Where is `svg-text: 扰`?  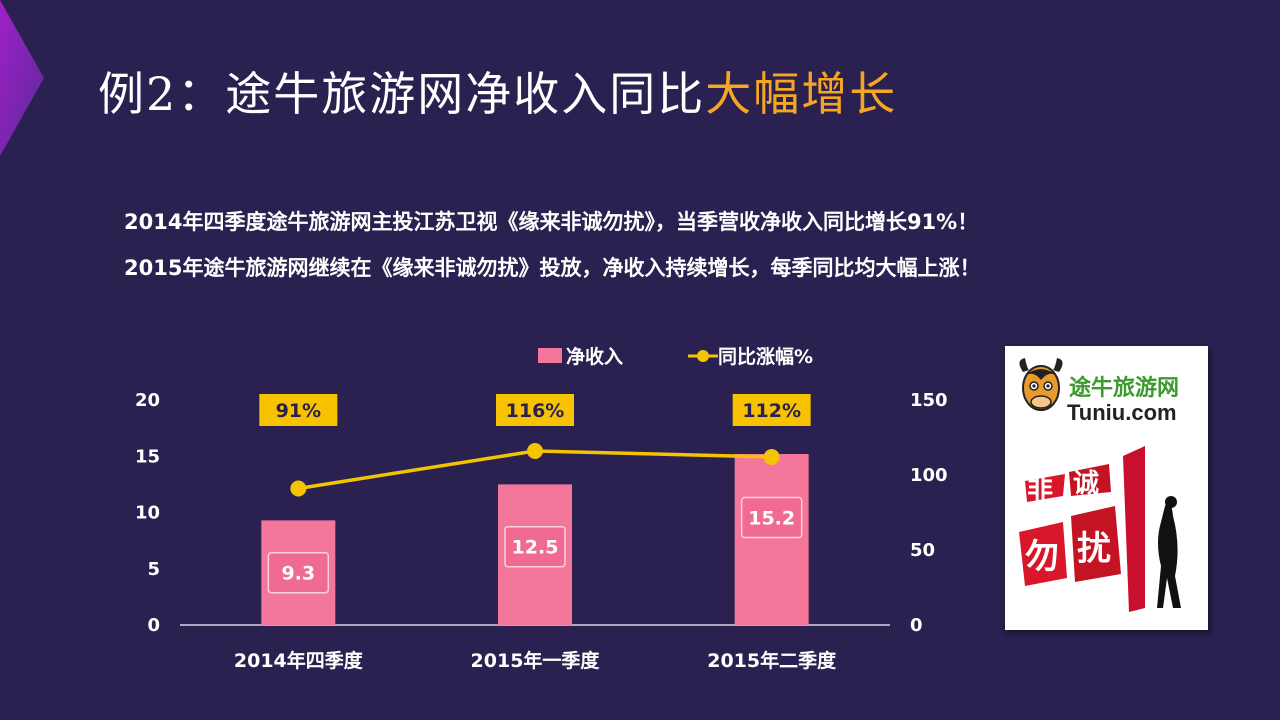 svg-text: 扰 is located at coordinates (1094, 549).